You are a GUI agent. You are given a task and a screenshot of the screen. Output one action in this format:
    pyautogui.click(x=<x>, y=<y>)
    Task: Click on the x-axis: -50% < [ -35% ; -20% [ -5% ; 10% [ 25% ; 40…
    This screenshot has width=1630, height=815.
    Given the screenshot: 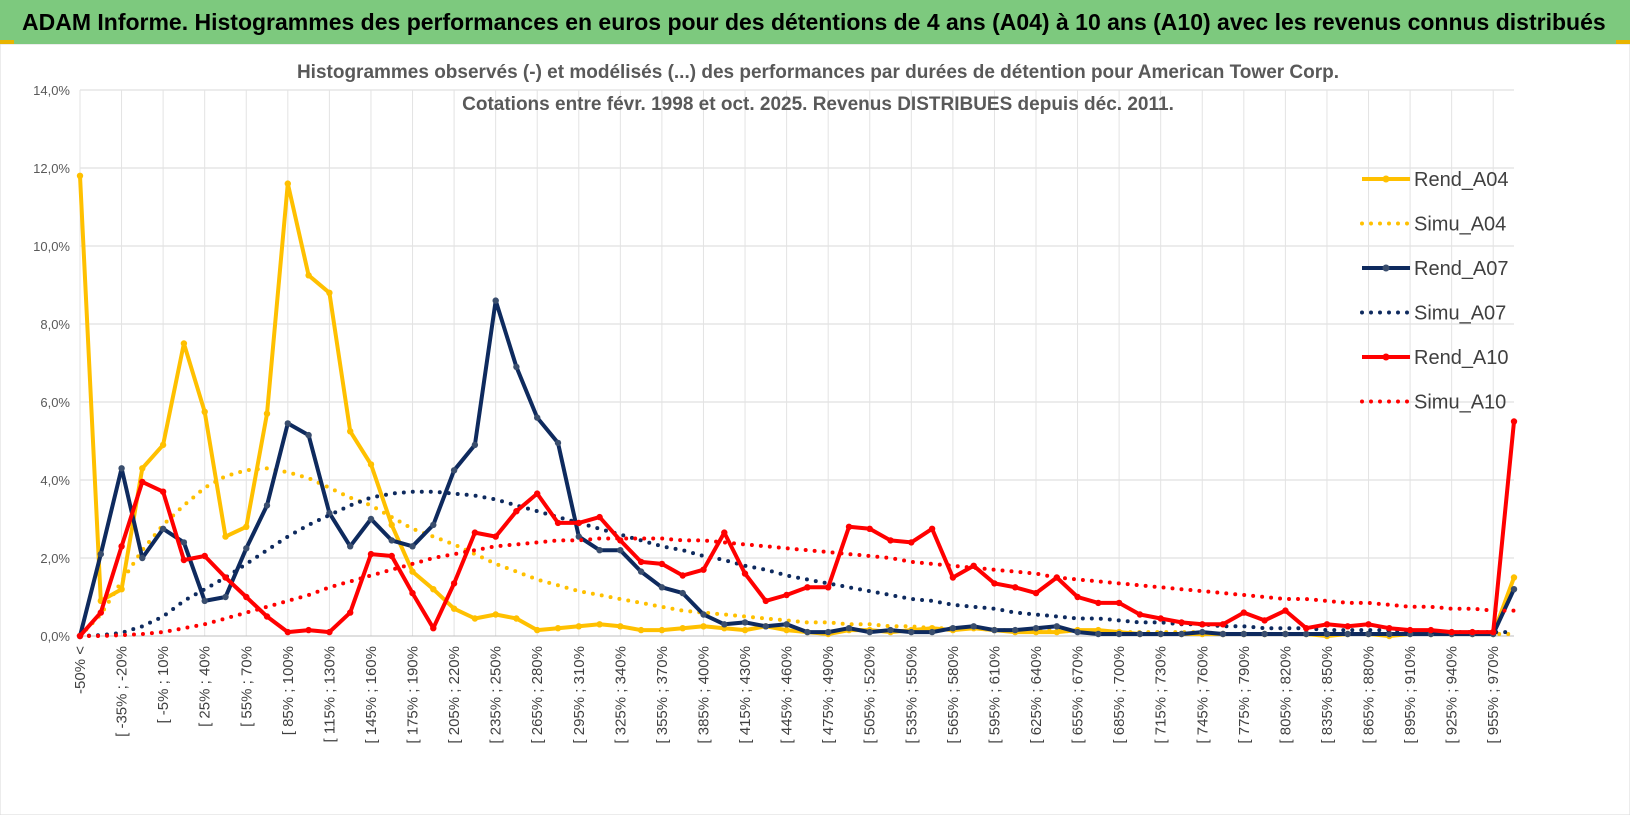 What is the action you would take?
    pyautogui.click(x=787, y=695)
    